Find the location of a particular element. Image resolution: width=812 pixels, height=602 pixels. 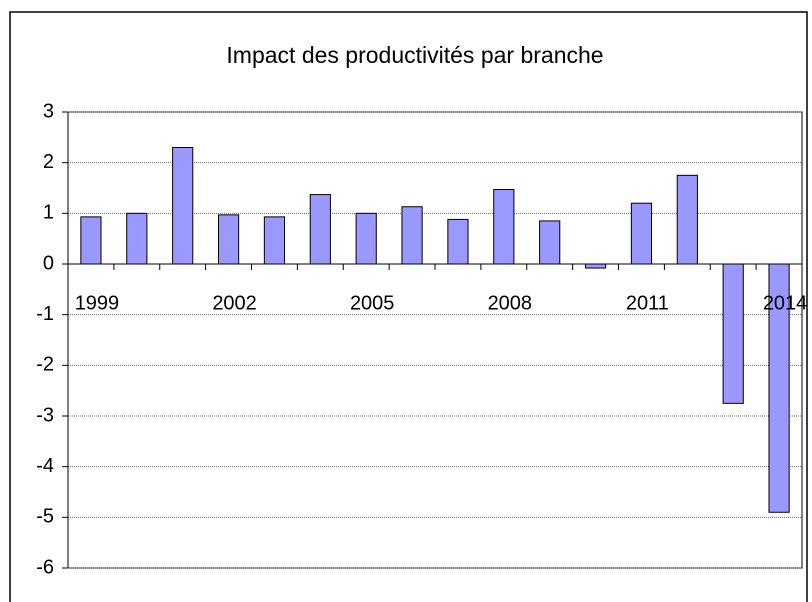

y-tick-label: -4 is located at coordinates (45, 466).